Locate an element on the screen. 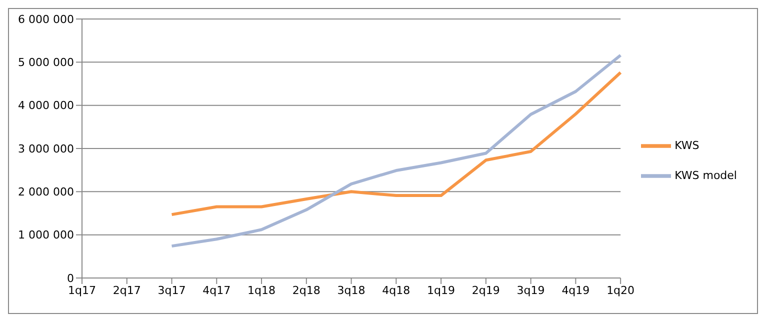  x-tick-label: 4q17 is located at coordinates (216, 290).